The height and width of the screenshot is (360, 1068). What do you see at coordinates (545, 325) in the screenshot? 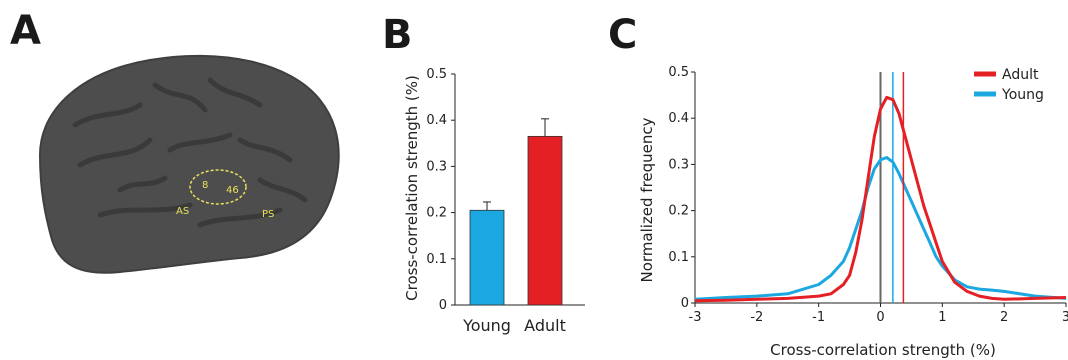
I see `bar-category-label: Adult` at bounding box center [545, 325].